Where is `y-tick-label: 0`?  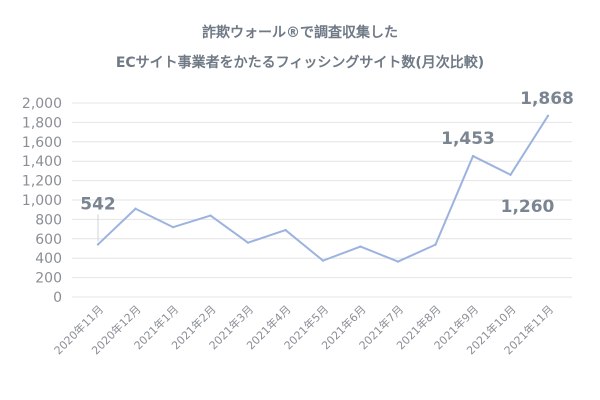 y-tick-label: 0 is located at coordinates (57, 298).